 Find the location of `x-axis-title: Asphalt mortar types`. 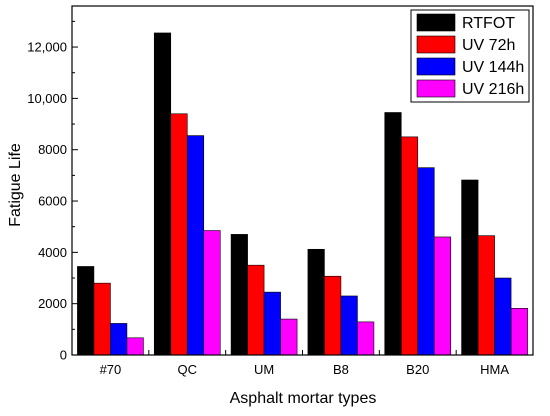

x-axis-title: Asphalt mortar types is located at coordinates (303, 398).